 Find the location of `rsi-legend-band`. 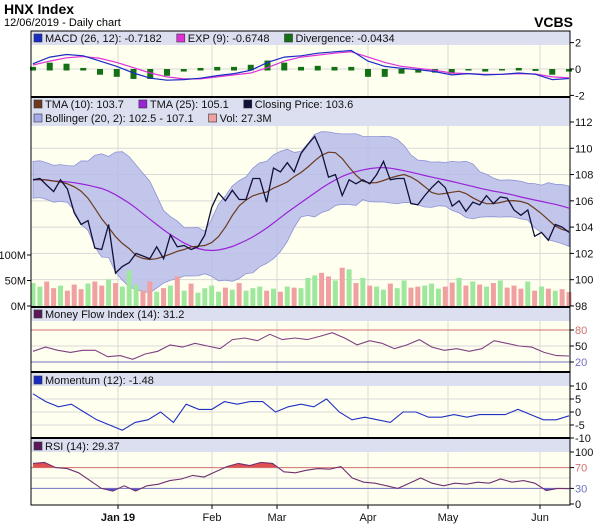

rsi-legend-band is located at coordinates (300, 445).